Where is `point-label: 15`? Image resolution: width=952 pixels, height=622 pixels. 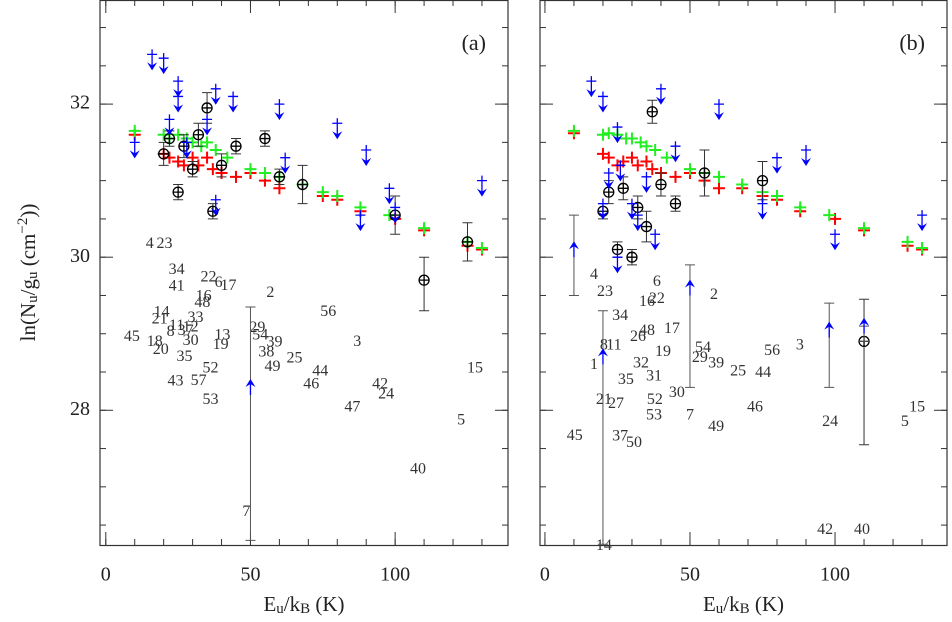 point-label: 15 is located at coordinates (475, 368).